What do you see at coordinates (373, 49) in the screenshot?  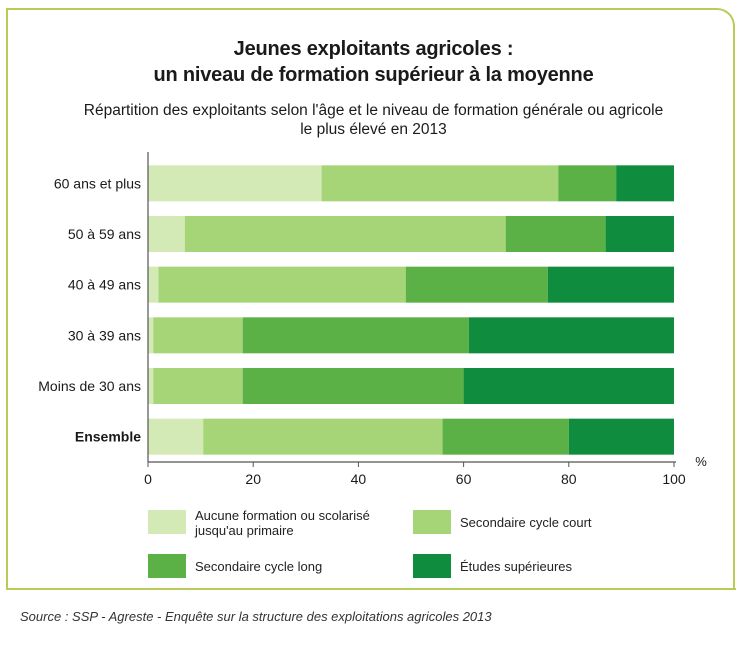 I see `chart-title-line1: Jeunes exploitants agricoles :` at bounding box center [373, 49].